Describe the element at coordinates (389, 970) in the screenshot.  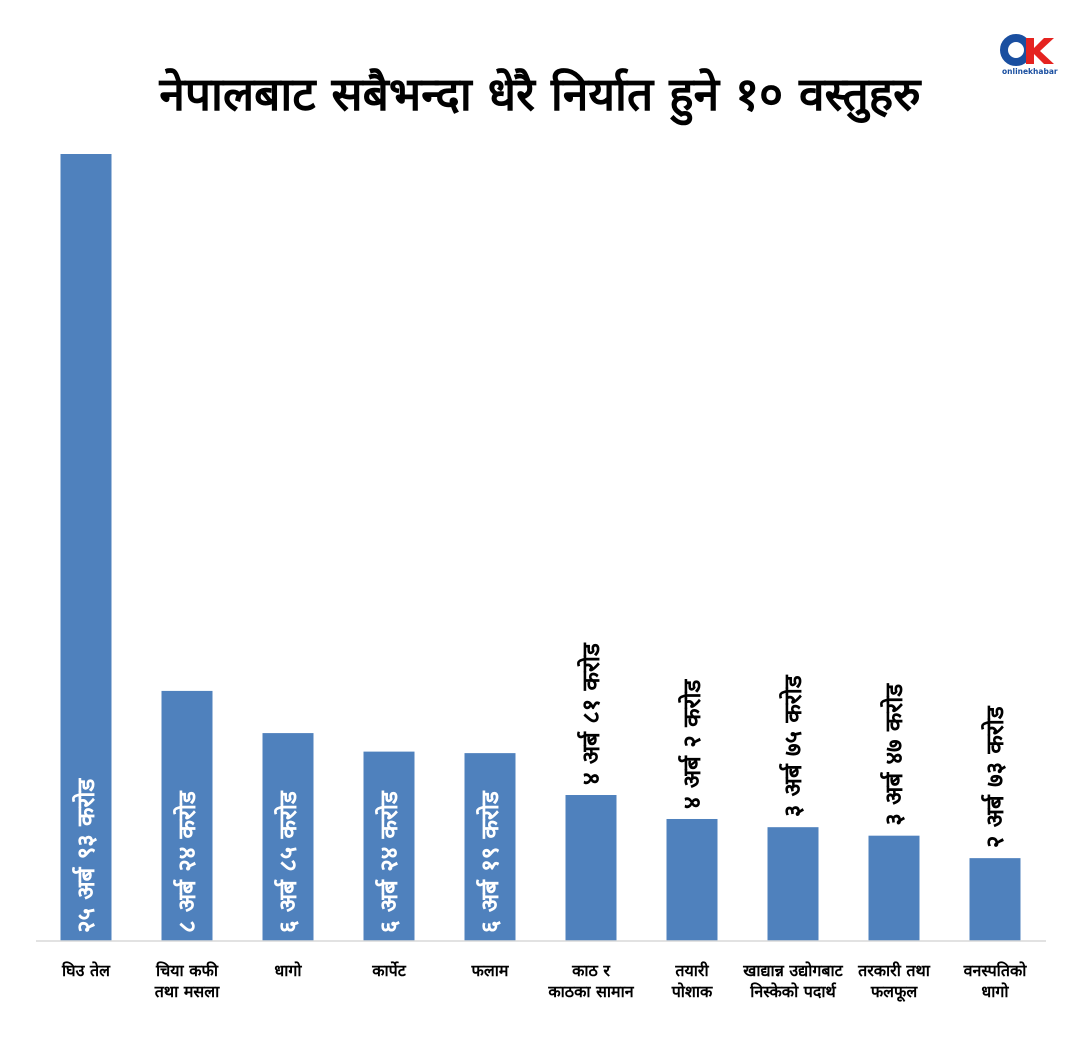
I see `category-label-4: कार्पेट` at that location.